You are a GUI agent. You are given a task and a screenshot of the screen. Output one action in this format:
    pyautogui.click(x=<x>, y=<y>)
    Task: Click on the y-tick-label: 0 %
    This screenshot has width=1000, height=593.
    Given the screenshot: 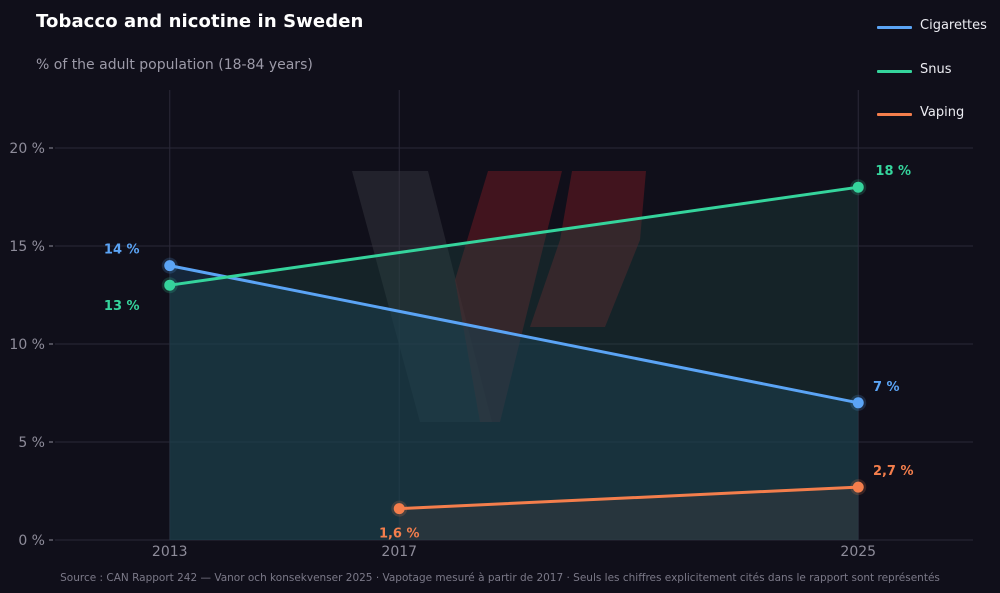 What is the action you would take?
    pyautogui.click(x=31, y=541)
    